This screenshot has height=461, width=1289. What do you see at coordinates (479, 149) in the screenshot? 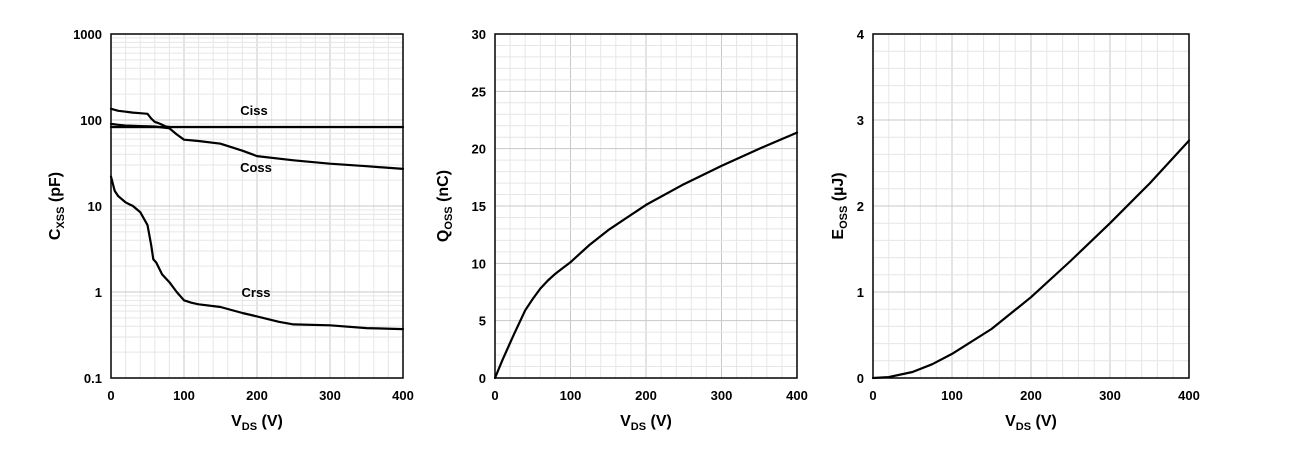
I see `y-tick-label: 20` at bounding box center [479, 149].